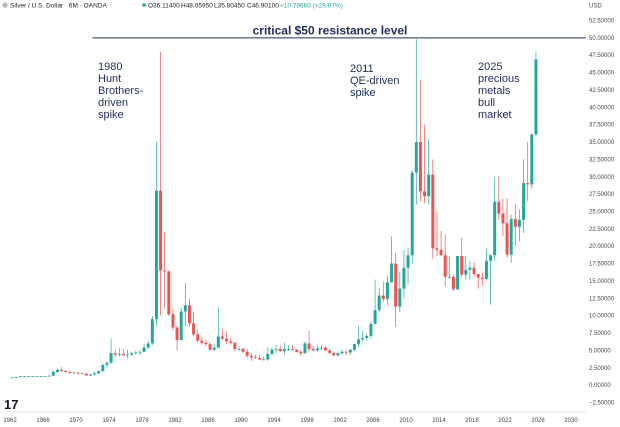 This screenshot has width=620, height=427. What do you see at coordinates (340, 421) in the screenshot?
I see `x-tick-label: 2002` at bounding box center [340, 421].